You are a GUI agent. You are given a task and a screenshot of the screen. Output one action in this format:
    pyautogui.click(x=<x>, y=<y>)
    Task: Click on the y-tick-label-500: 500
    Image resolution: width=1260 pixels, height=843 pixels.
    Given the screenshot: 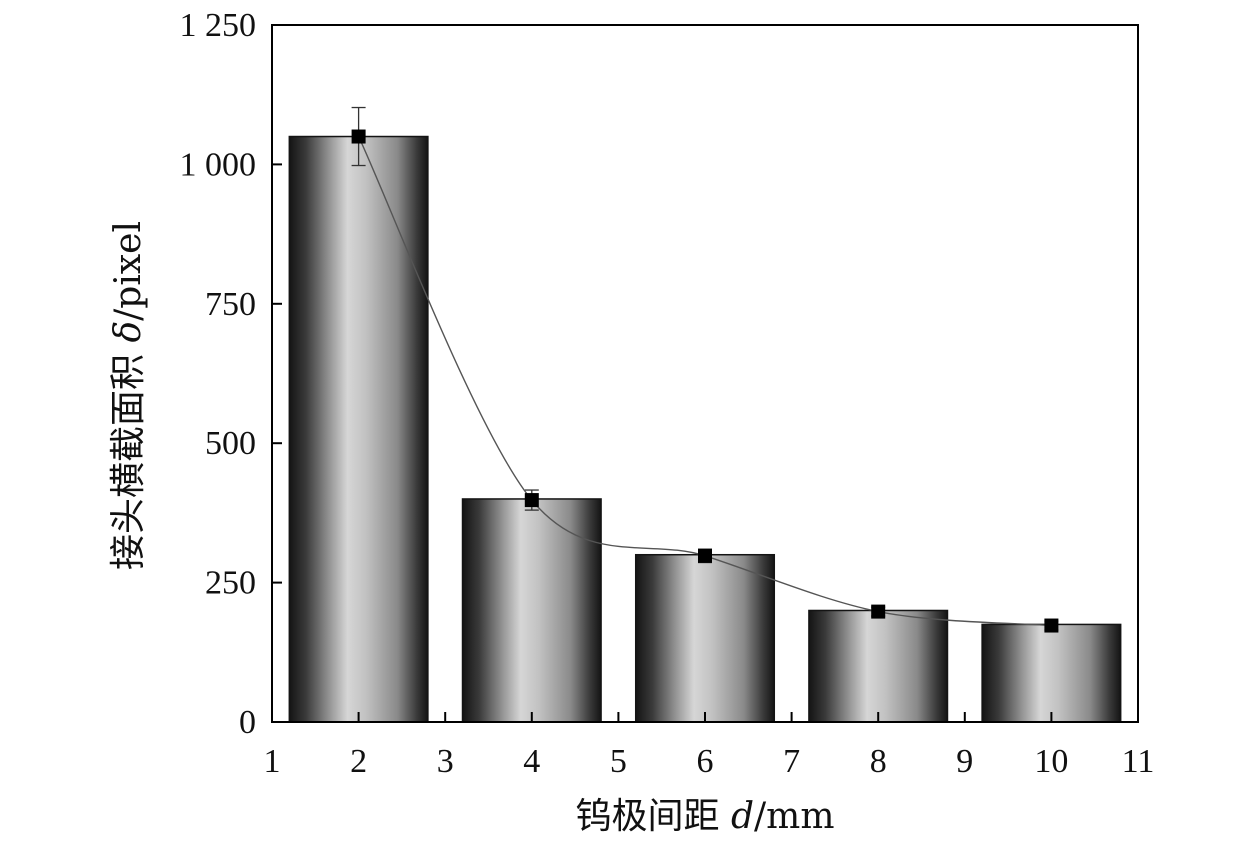 What is the action you would take?
    pyautogui.click(x=230, y=443)
    